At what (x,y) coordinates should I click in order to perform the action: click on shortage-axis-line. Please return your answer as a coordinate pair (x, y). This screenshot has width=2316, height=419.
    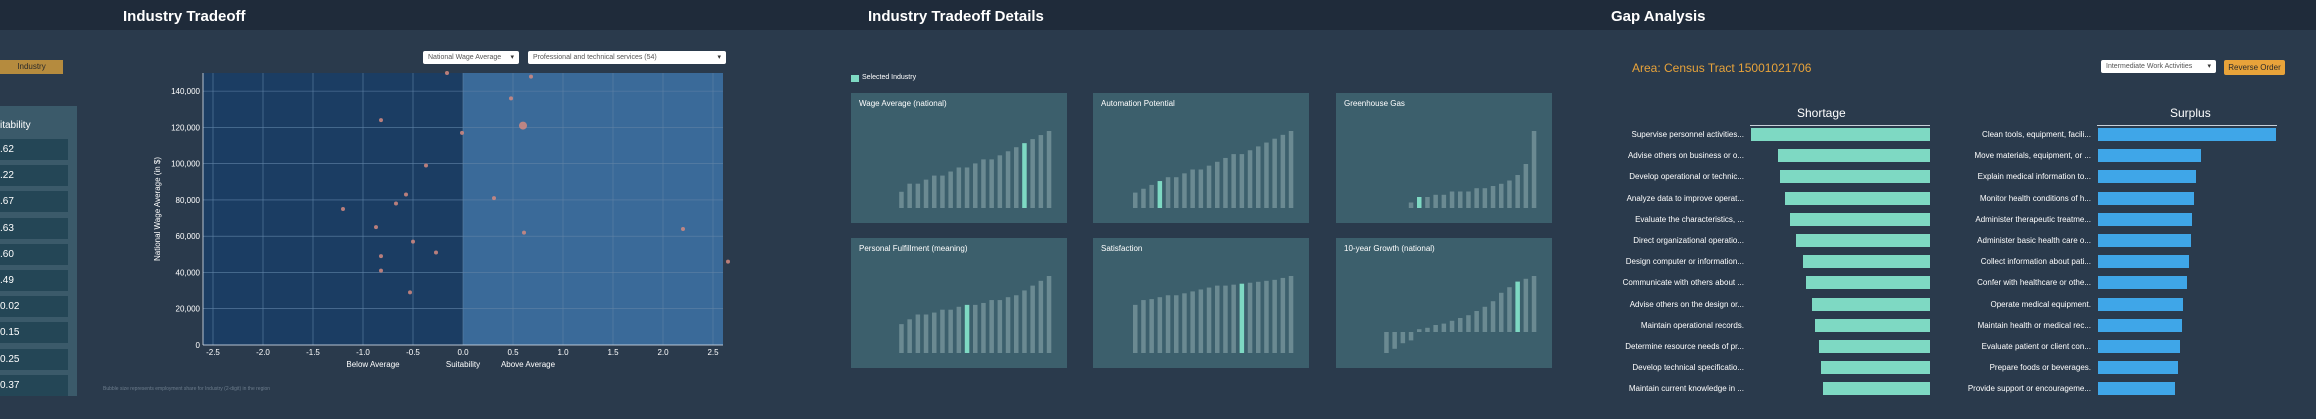
    Looking at the image, I should click on (1840, 125).